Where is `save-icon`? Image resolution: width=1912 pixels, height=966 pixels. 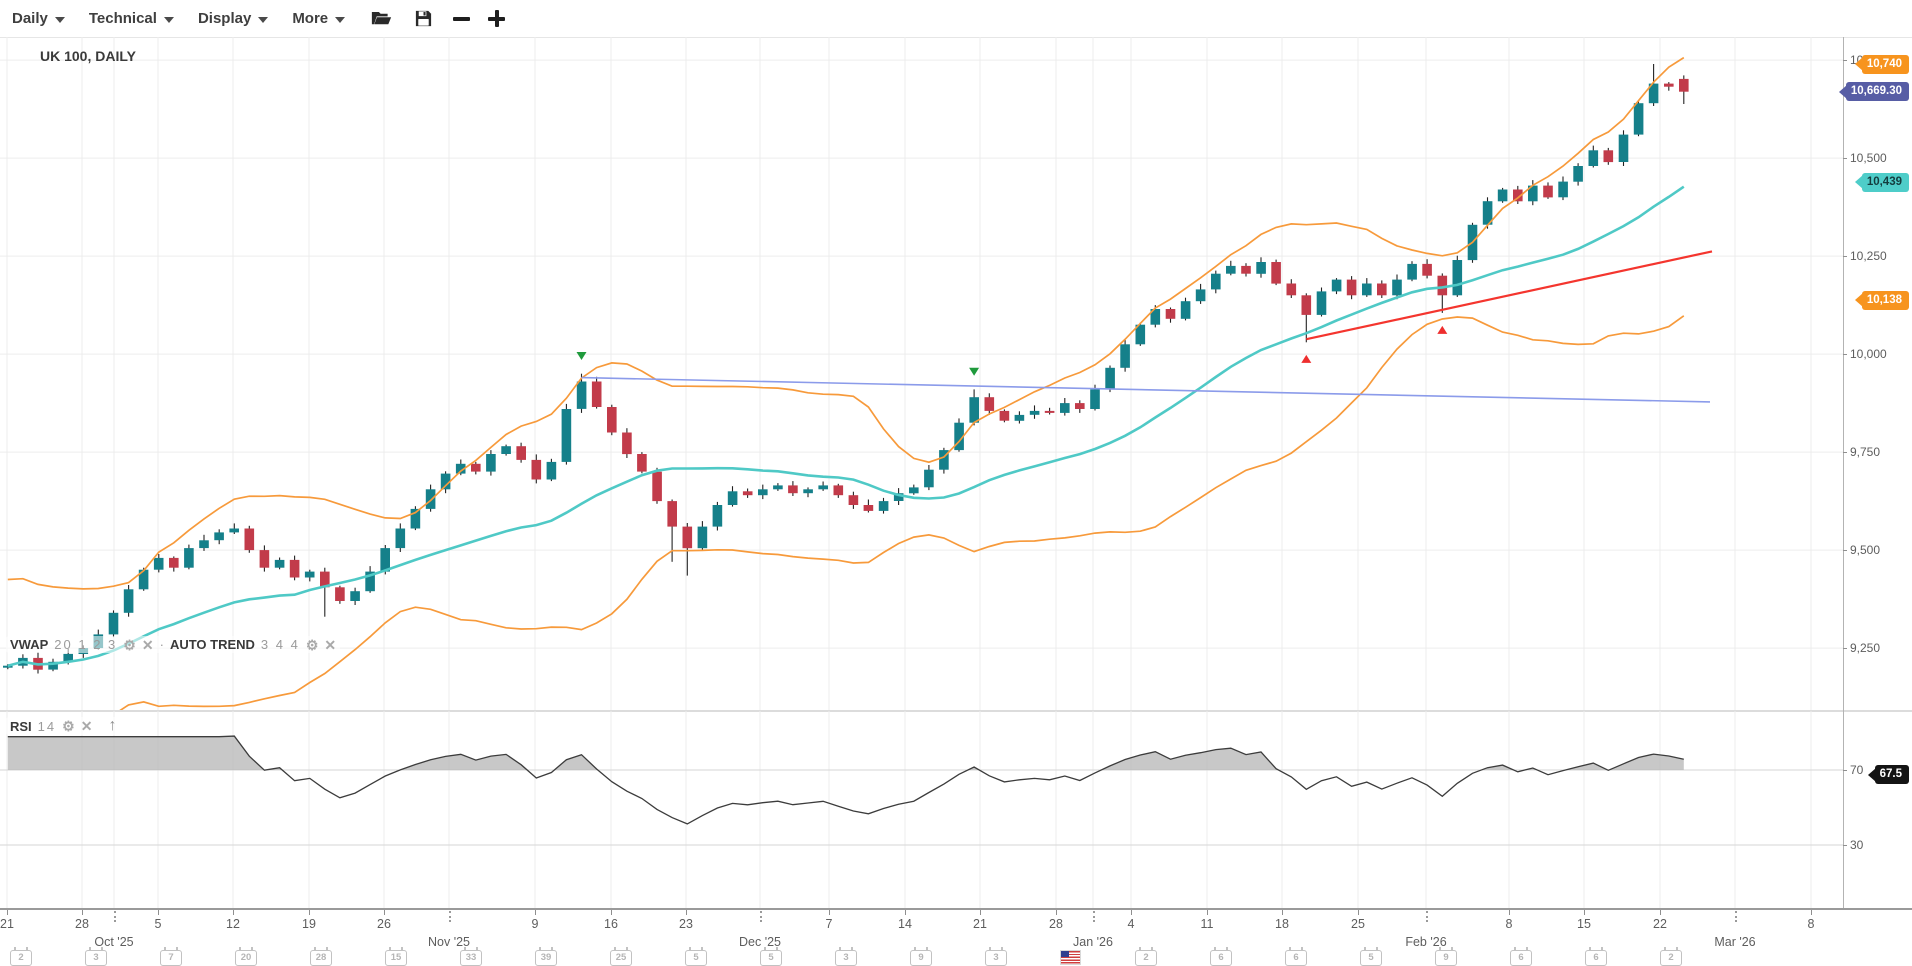 save-icon is located at coordinates (423, 18).